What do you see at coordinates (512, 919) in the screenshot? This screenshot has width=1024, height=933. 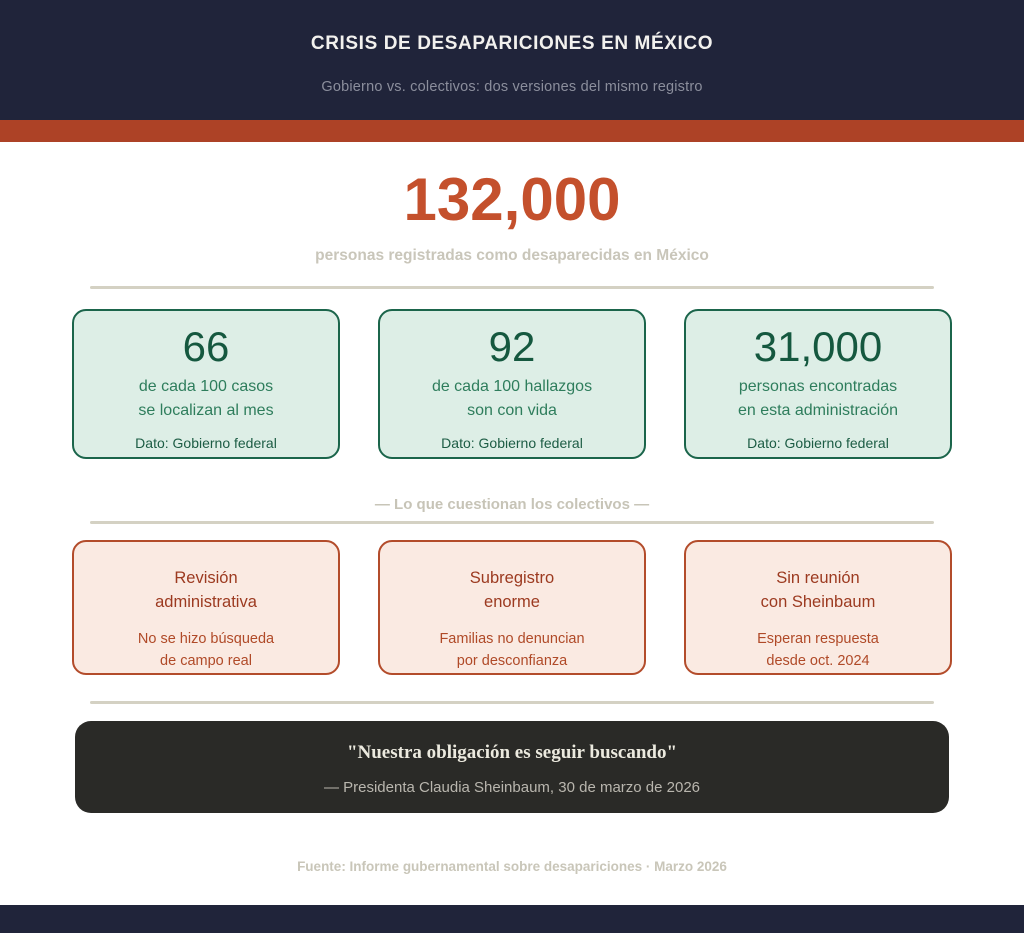 I see `bottom-bar` at bounding box center [512, 919].